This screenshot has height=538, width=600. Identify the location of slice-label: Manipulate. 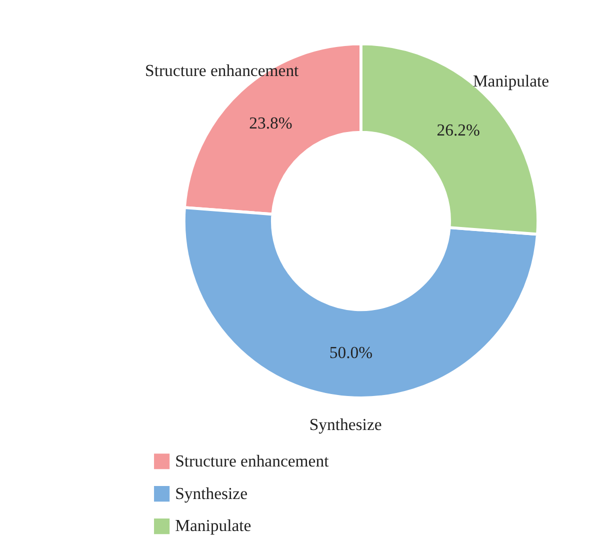
(511, 81).